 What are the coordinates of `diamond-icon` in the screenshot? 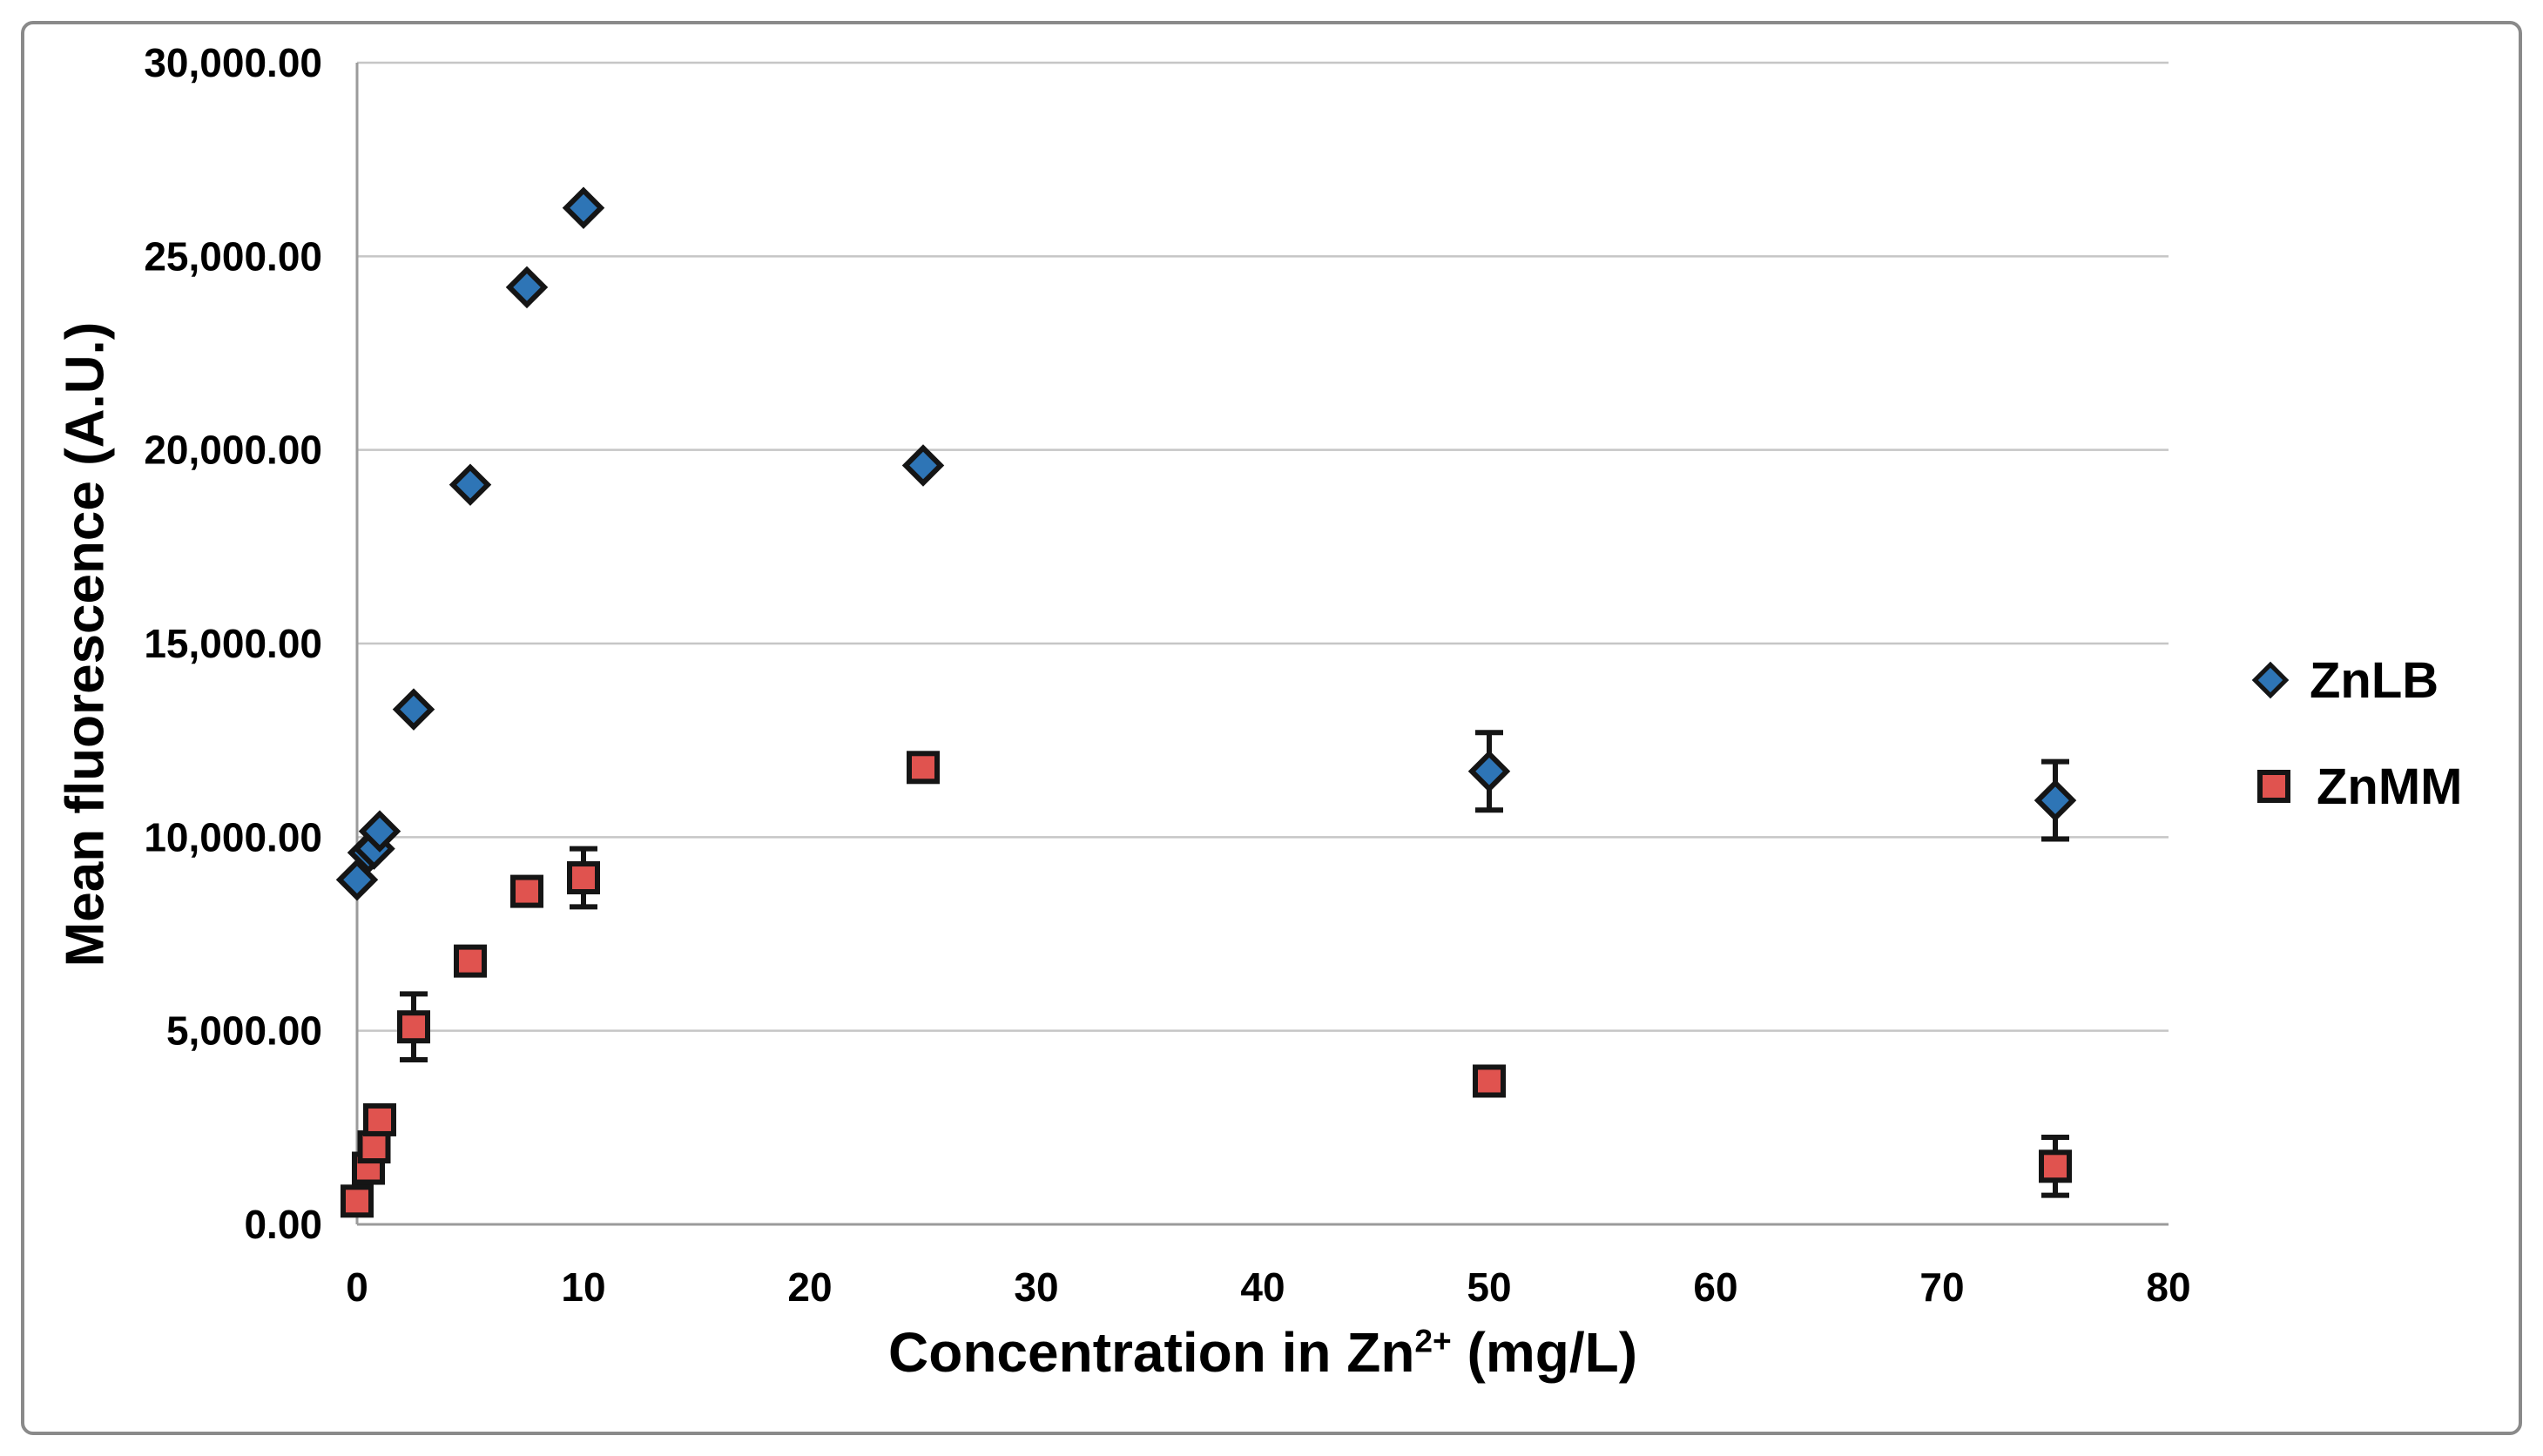 It's located at (2270, 680).